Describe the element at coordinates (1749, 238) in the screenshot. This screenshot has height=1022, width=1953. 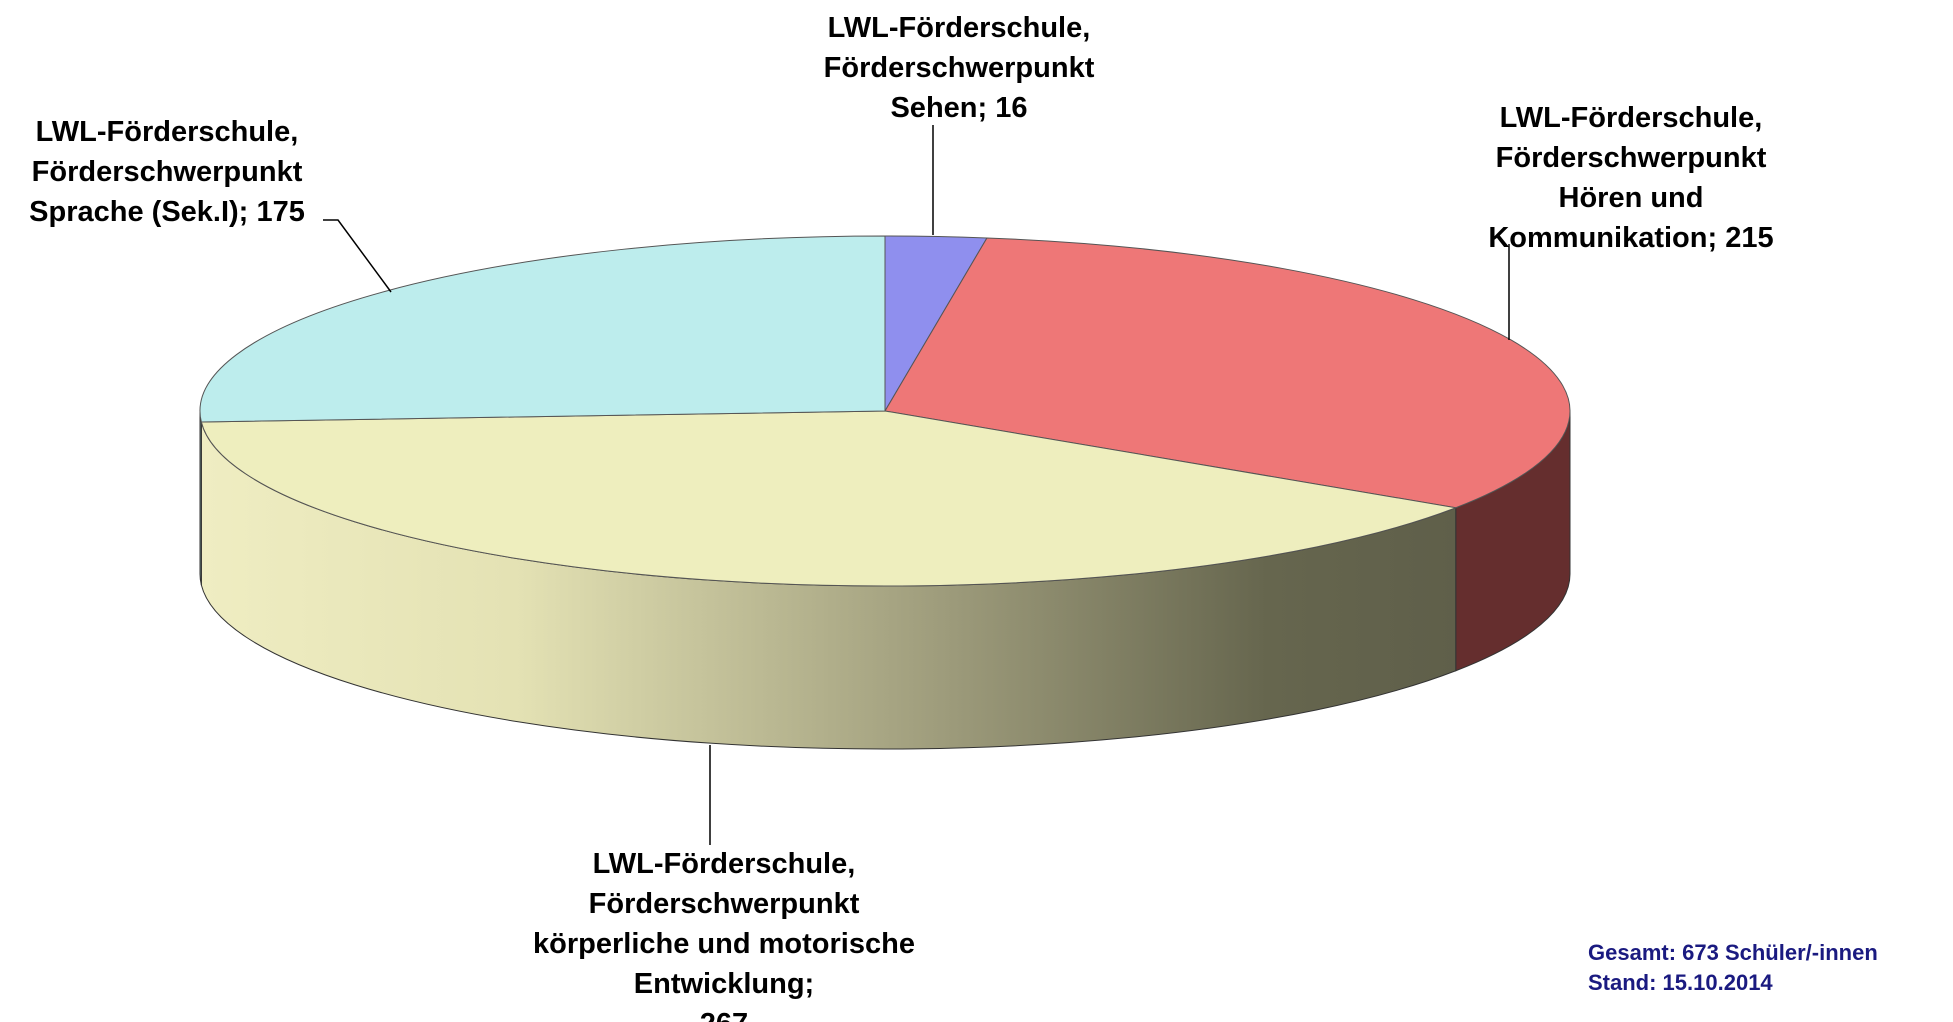
I see `value-label: 215` at that location.